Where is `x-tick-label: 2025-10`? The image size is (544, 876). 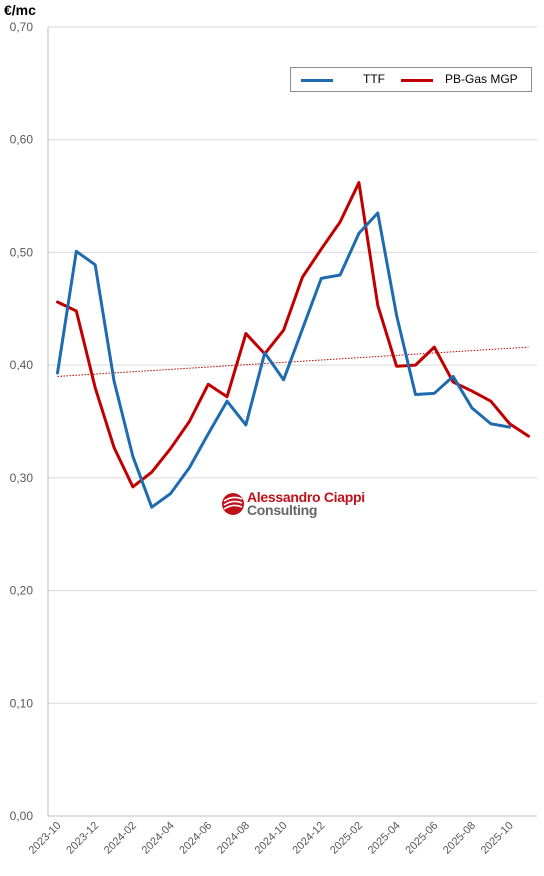
x-tick-label: 2025-10 is located at coordinates (497, 838).